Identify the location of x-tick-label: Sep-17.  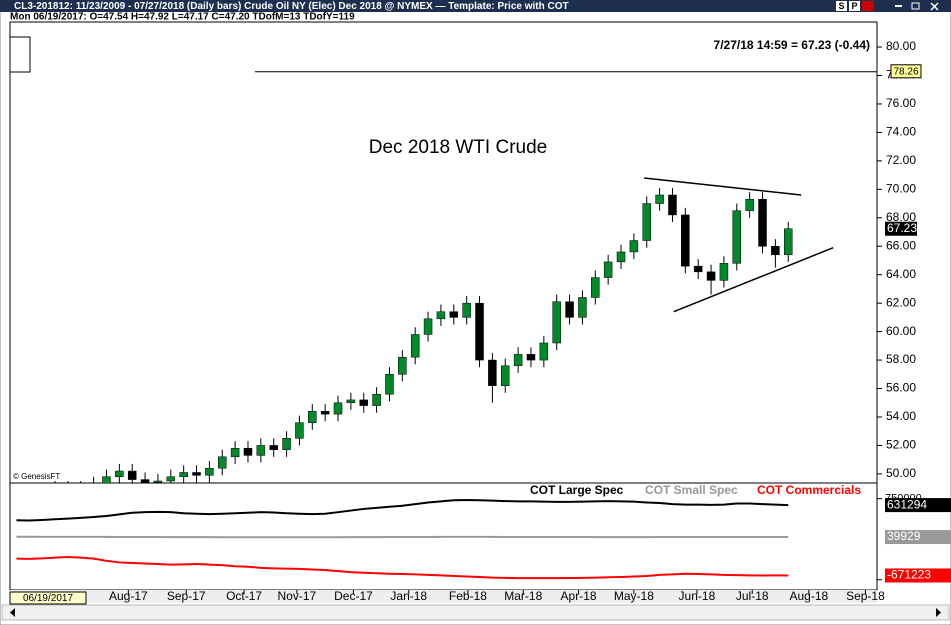
(186, 596).